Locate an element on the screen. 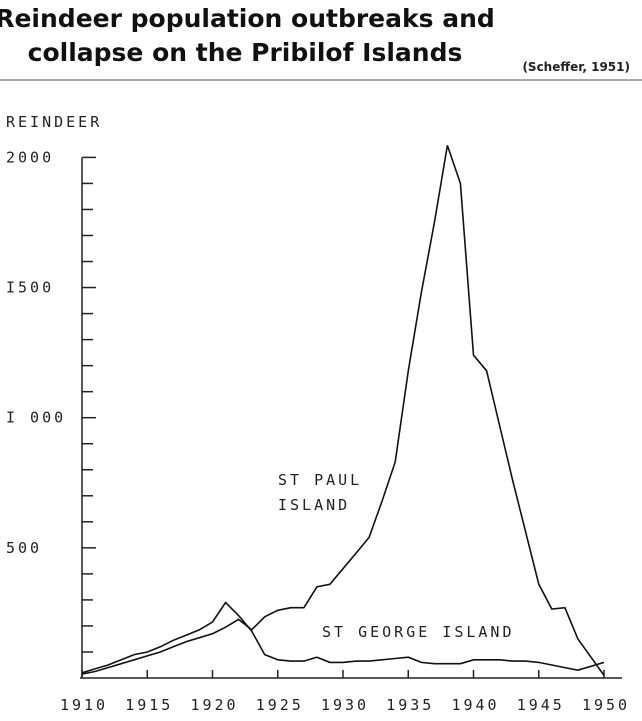 Image resolution: width=642 pixels, height=721 pixels. x-tick-label: 1920 is located at coordinates (214, 705).